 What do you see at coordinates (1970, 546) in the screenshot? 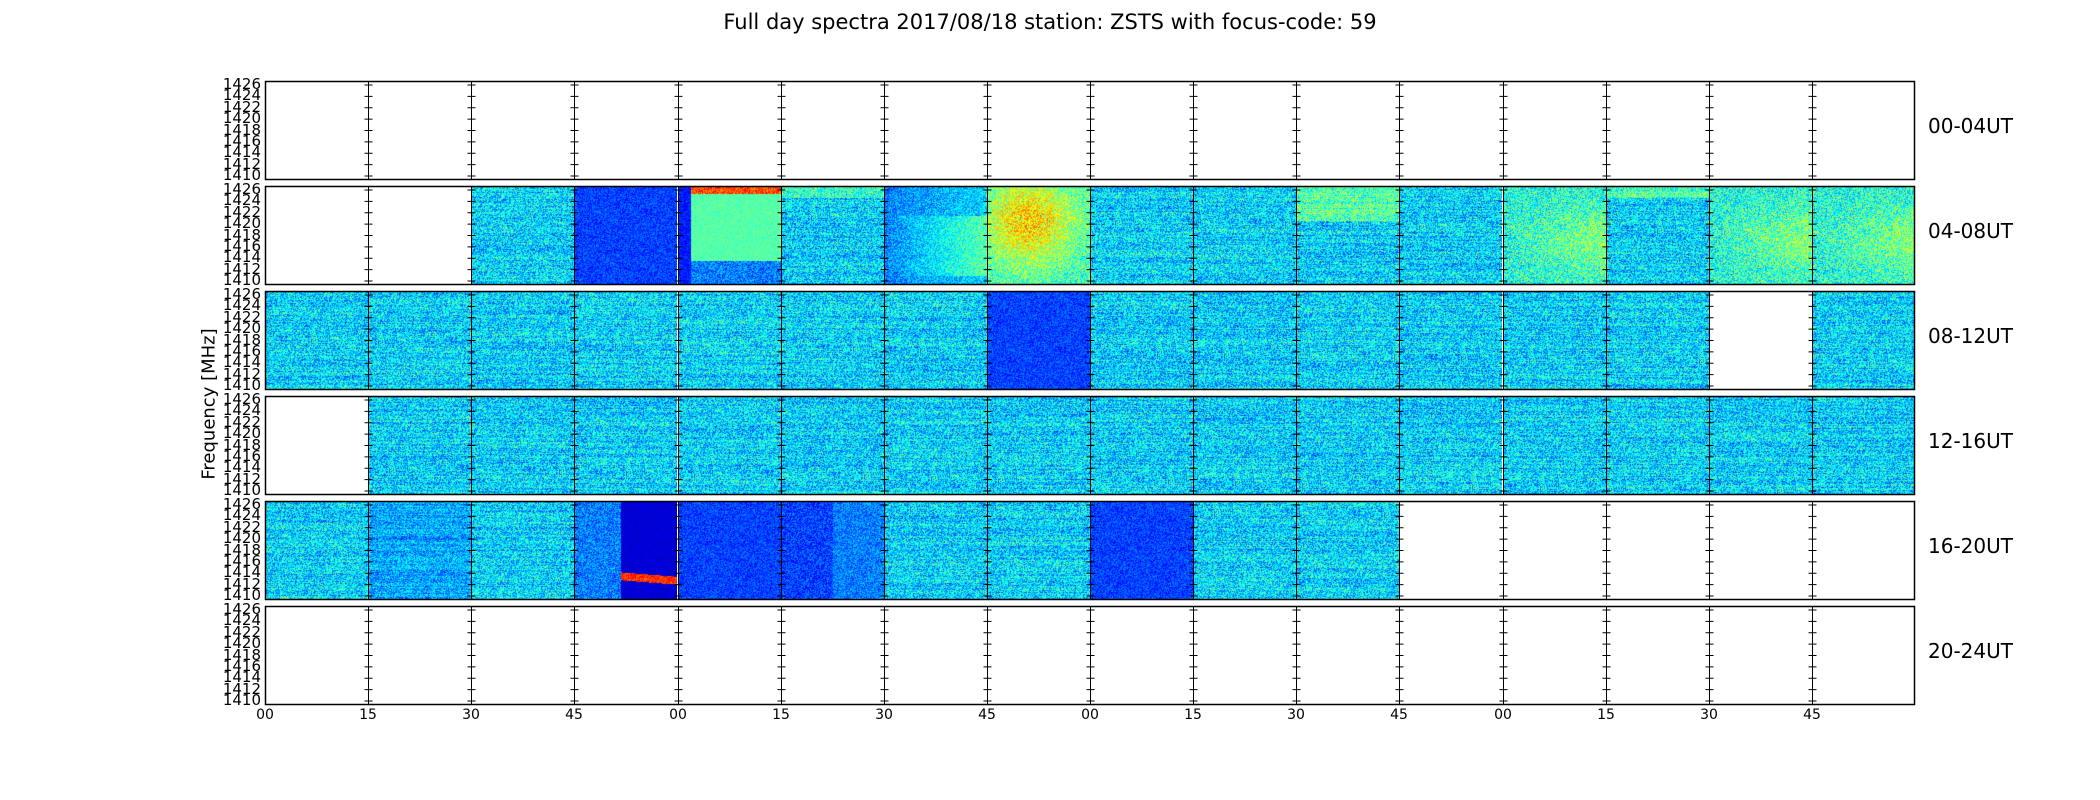
I see `row-label: 16-20UT` at bounding box center [1970, 546].